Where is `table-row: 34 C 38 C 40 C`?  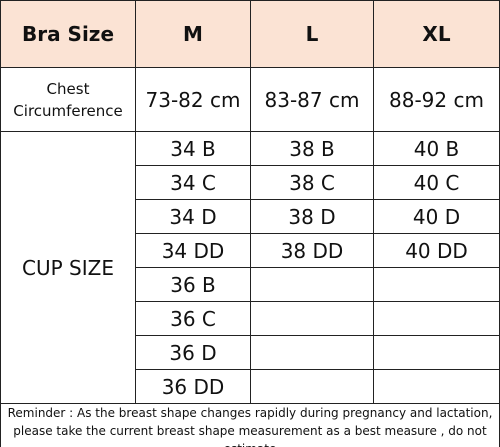
table-row: 34 C 38 C 40 C is located at coordinates (250, 182).